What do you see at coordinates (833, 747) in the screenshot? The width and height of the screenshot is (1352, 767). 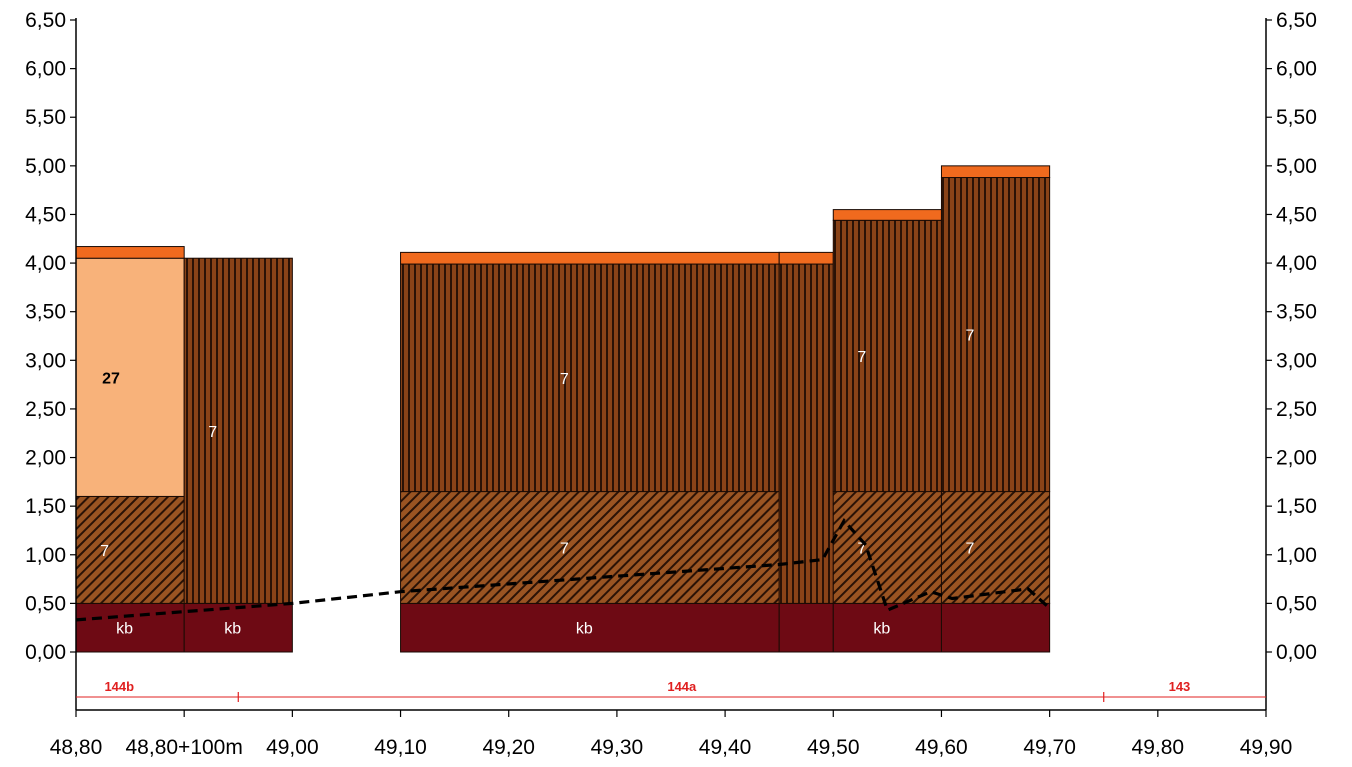 I see `x-tick-label: 49,50` at bounding box center [833, 747].